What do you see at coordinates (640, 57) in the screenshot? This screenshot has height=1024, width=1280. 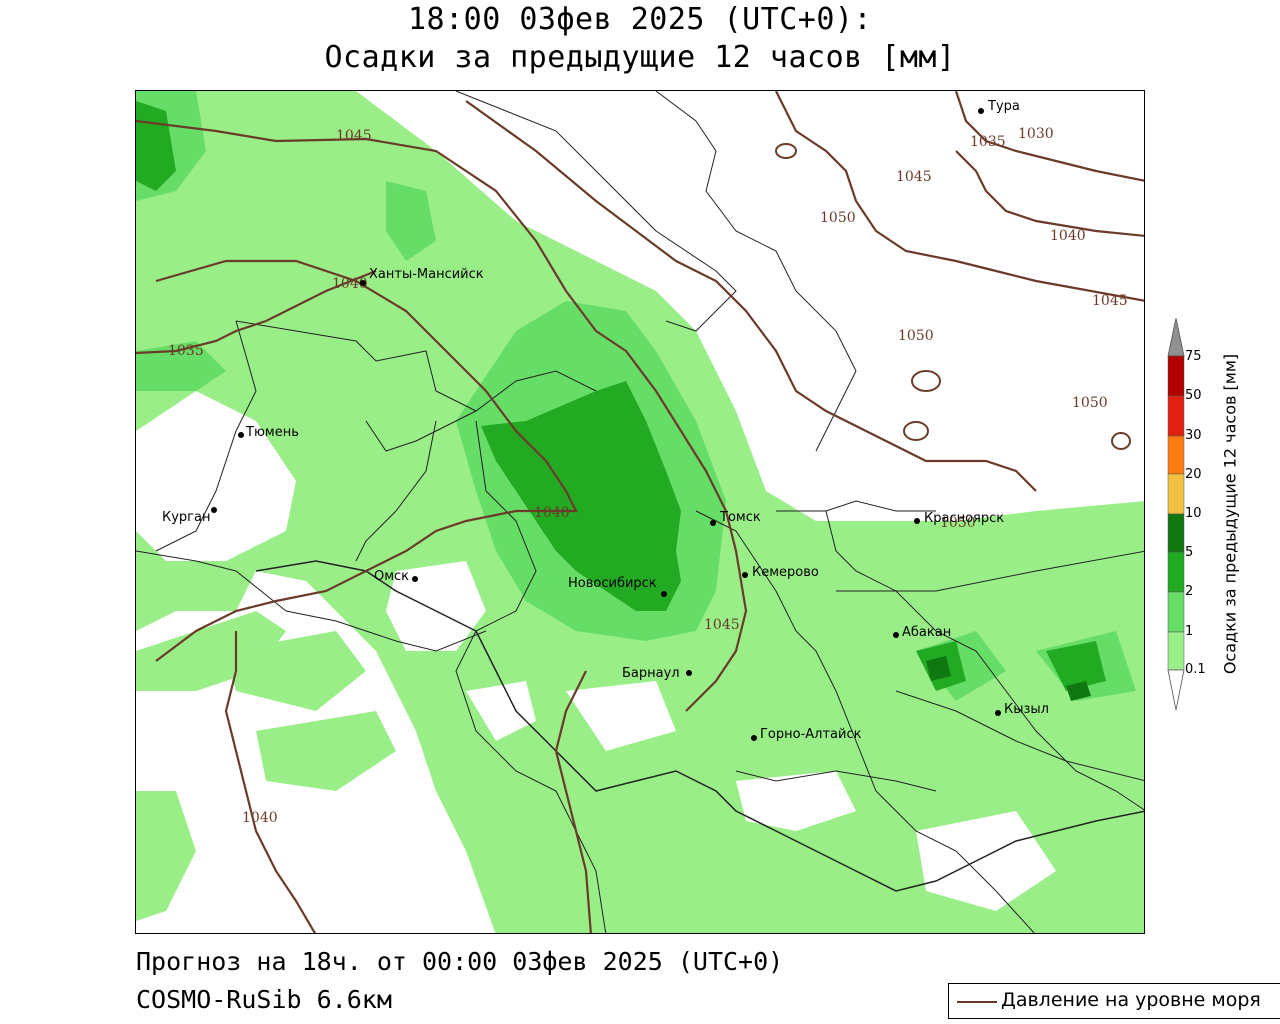 I see `map-title-line2: Осадки за предыдущие 12 часов [мм]` at bounding box center [640, 57].